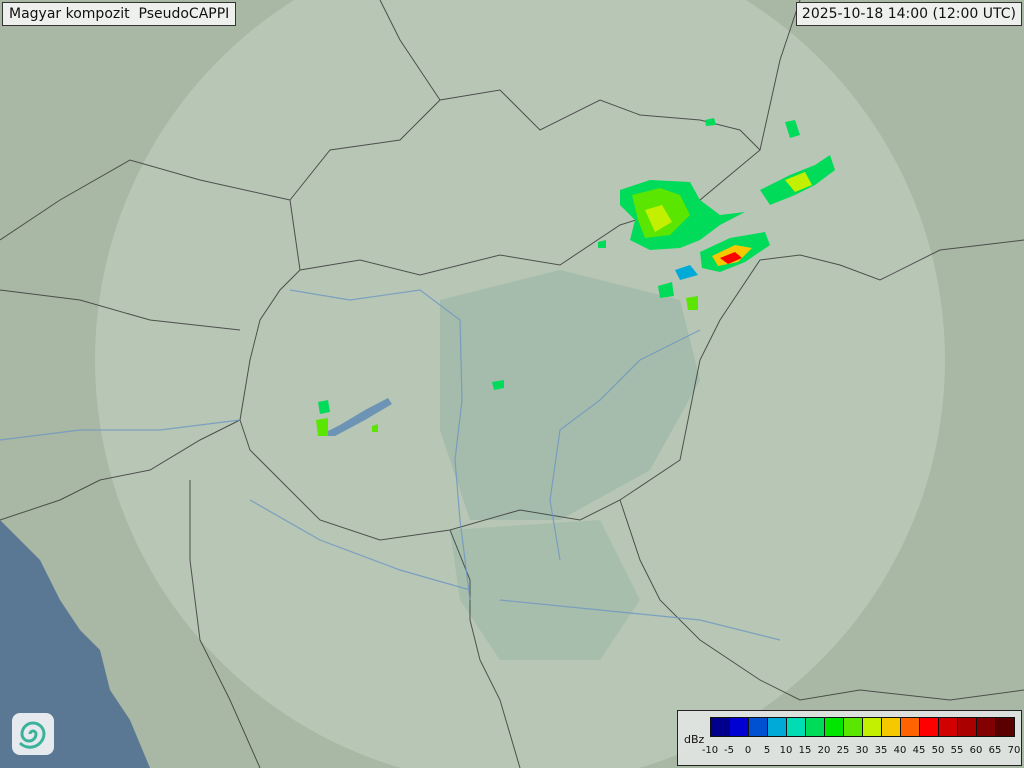  I want to click on adriatic-sea, so click(75, 644).